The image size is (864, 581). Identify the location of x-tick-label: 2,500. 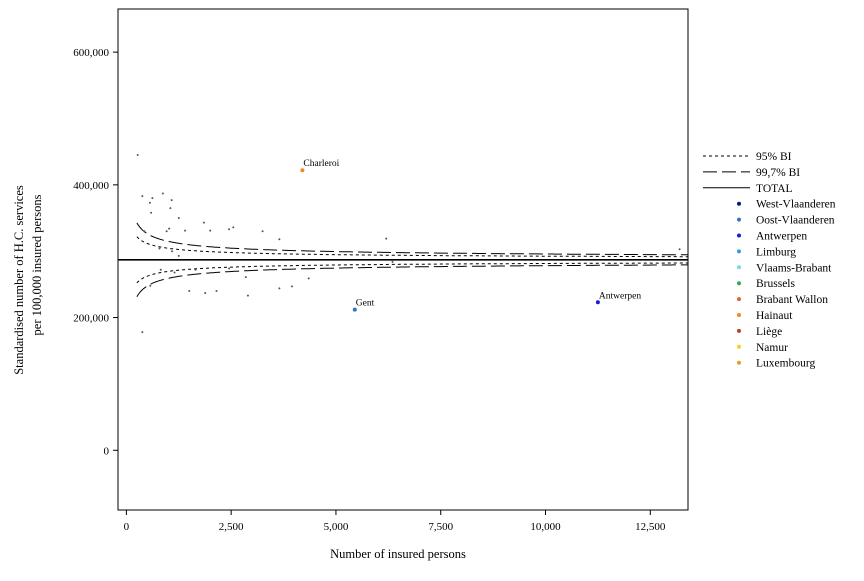
(231, 527).